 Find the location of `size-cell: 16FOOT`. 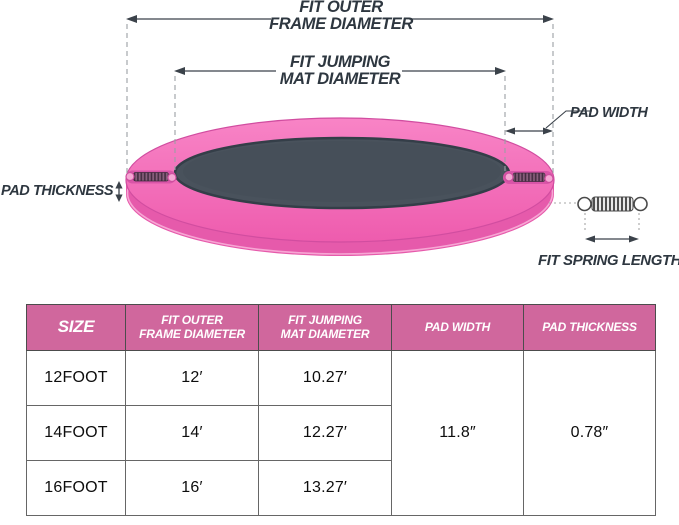

size-cell: 16FOOT is located at coordinates (76, 488).